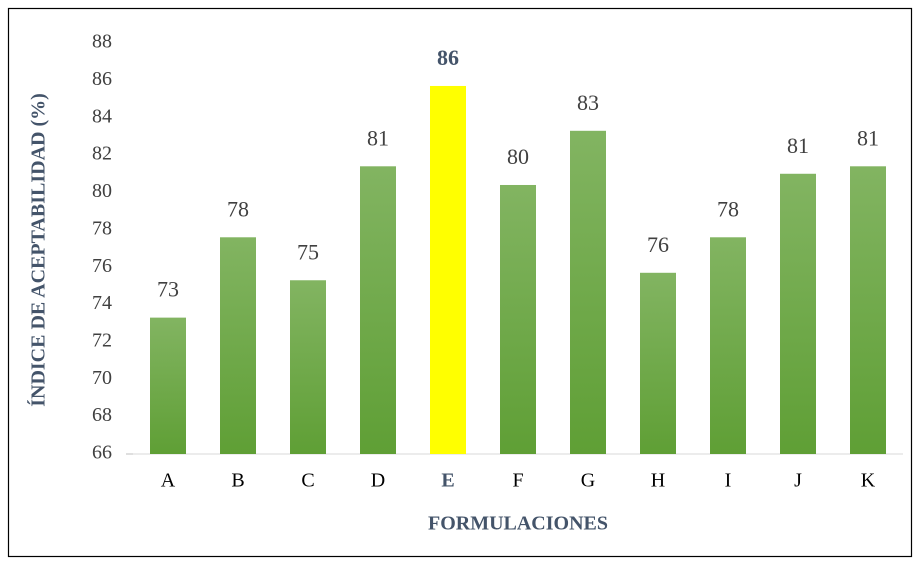 The width and height of the screenshot is (920, 565). I want to click on y-tick-label: 66, so click(102, 453).